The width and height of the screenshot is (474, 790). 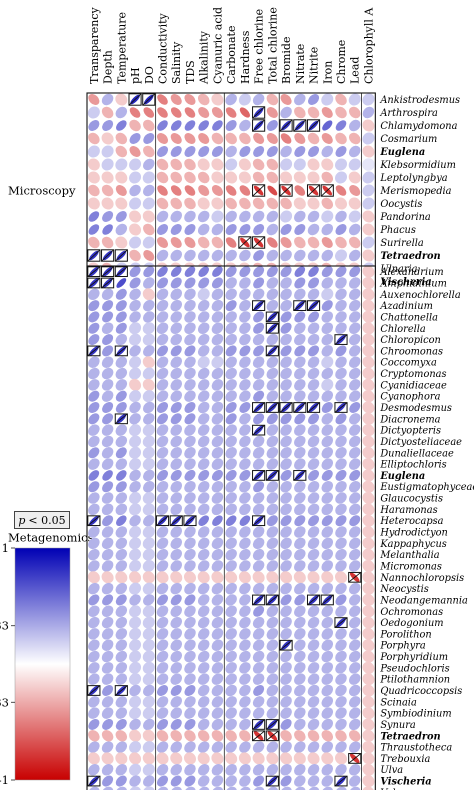 I want to click on column-header: Temperature, so click(x=121, y=48).